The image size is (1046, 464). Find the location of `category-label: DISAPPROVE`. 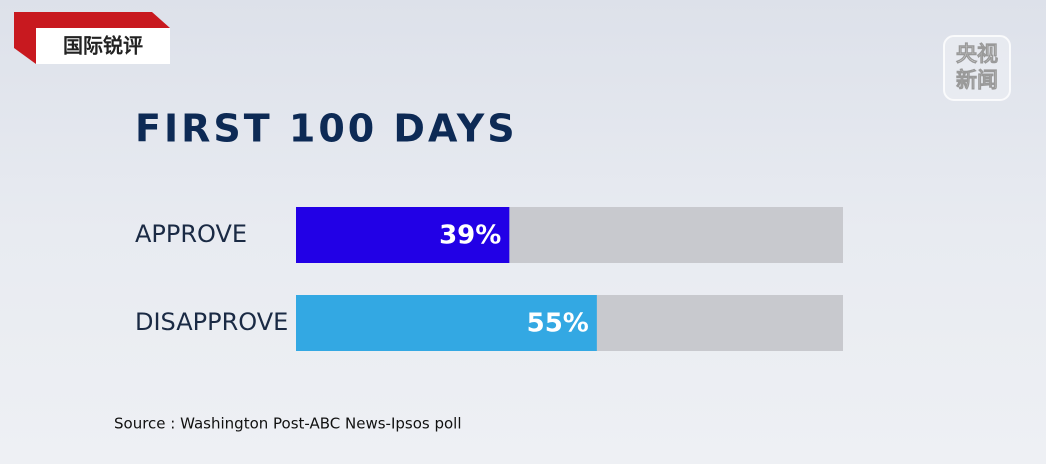

category-label: DISAPPROVE is located at coordinates (211, 322).